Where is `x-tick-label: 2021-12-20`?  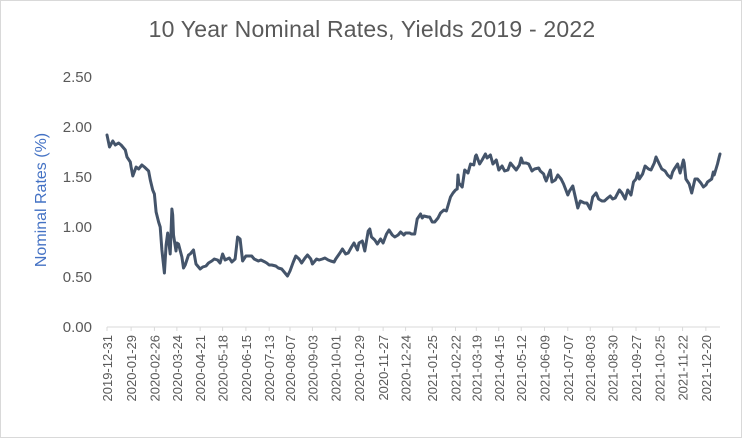 x-tick-label: 2021-12-20 is located at coordinates (706, 368).